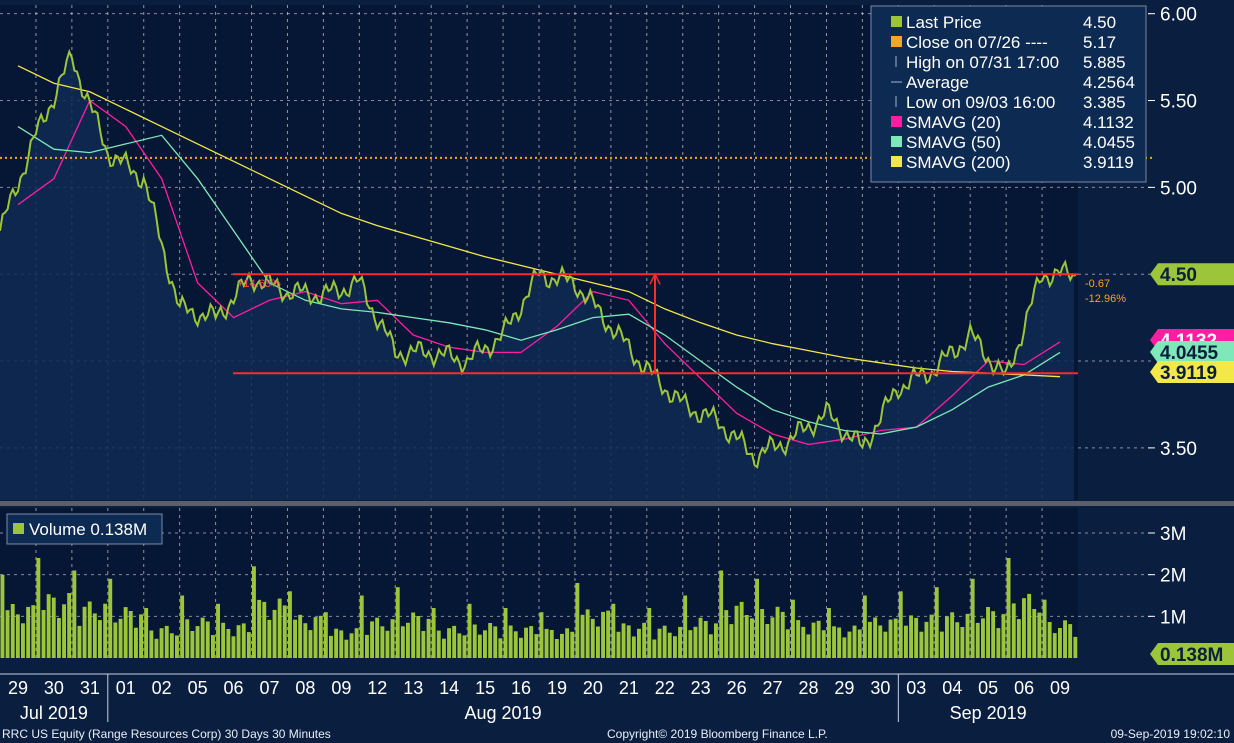 The height and width of the screenshot is (743, 1234). I want to click on price-axis-tick-label: 6.00, so click(1178, 15).